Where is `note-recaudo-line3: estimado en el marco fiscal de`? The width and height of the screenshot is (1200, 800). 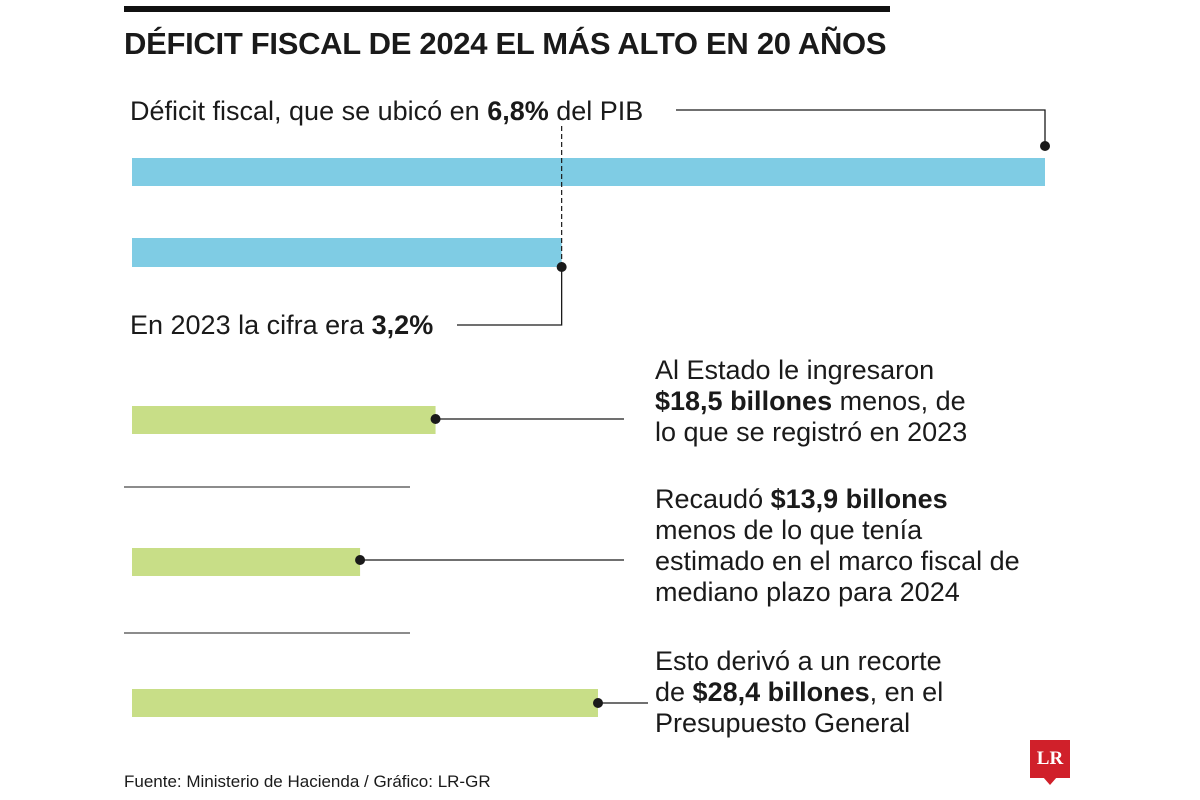
note-recaudo-line3: estimado en el marco fiscal de is located at coordinates (837, 561).